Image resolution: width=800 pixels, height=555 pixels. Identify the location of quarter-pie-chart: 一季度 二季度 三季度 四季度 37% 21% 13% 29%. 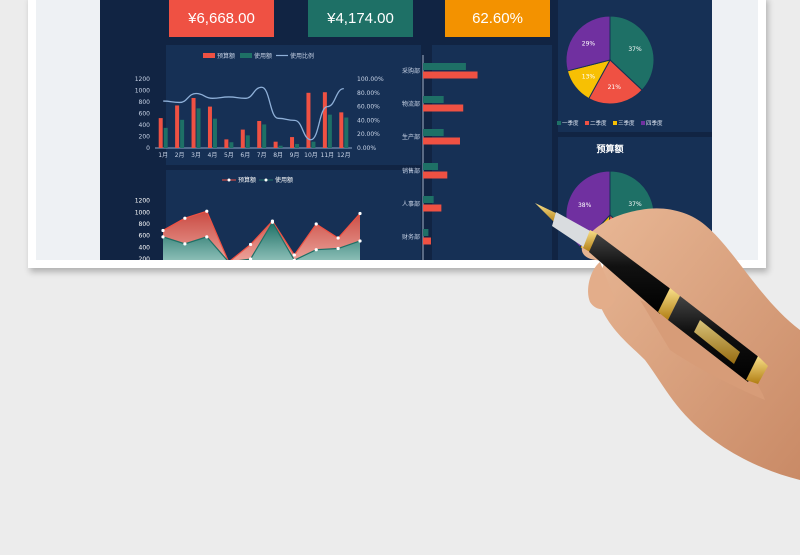
(610, 71).